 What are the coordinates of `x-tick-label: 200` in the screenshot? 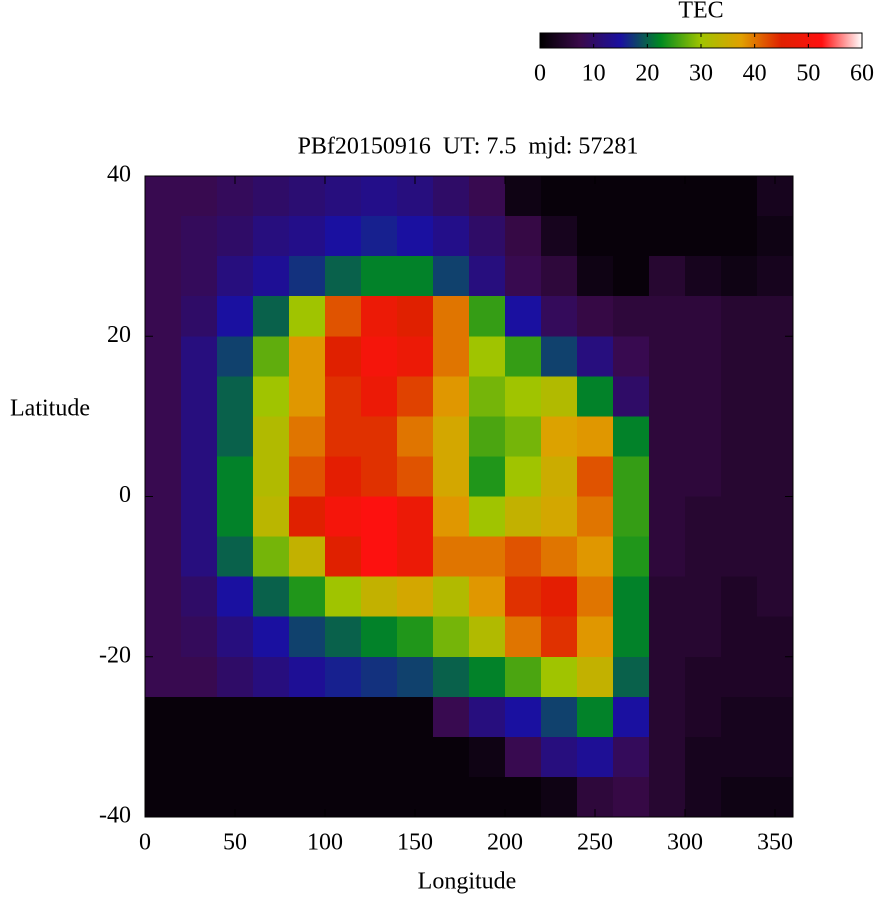 It's located at (505, 843).